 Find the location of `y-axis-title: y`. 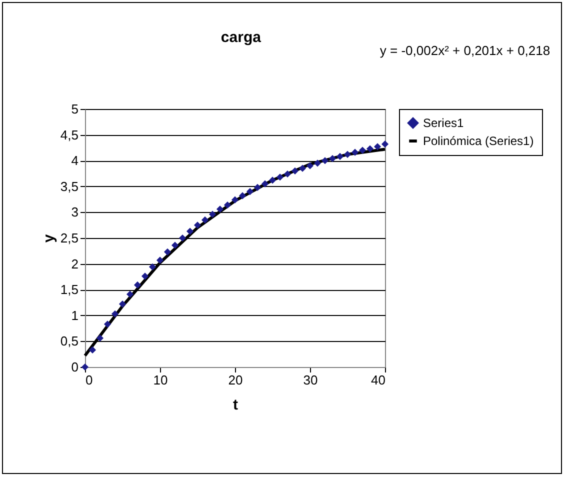

y-axis-title: y is located at coordinates (49, 238).